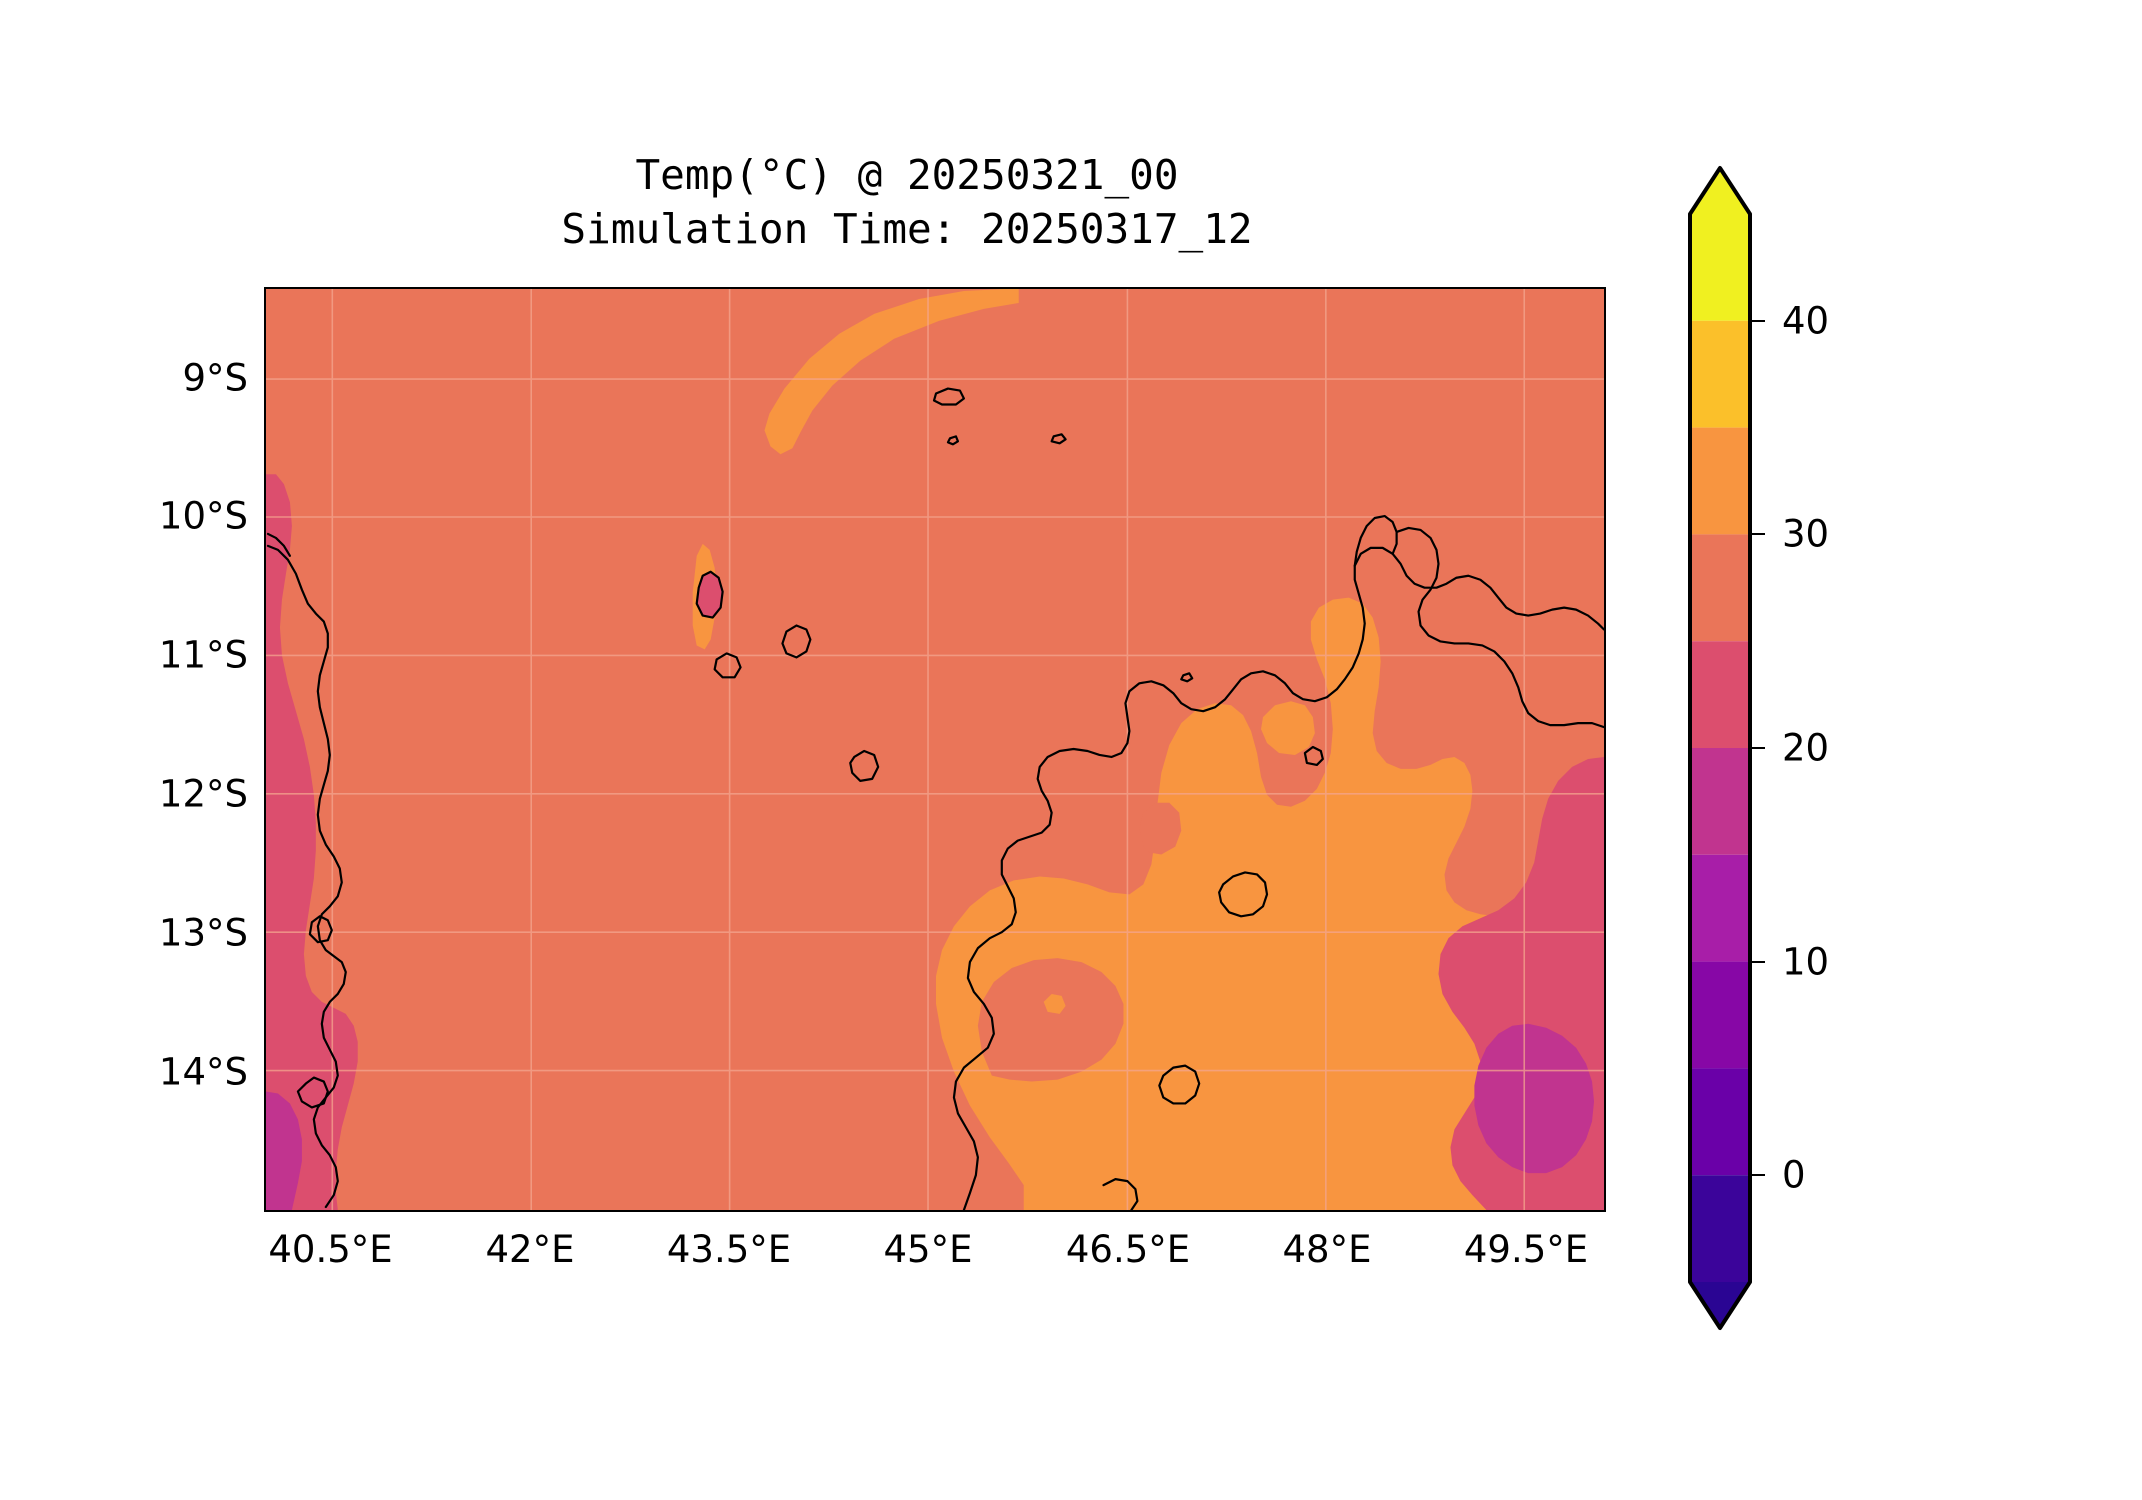 Image resolution: width=2142 pixels, height=1500 pixels. I want to click on chart-title-line1: Temp(°C) @ 20250321_00, so click(907, 175).